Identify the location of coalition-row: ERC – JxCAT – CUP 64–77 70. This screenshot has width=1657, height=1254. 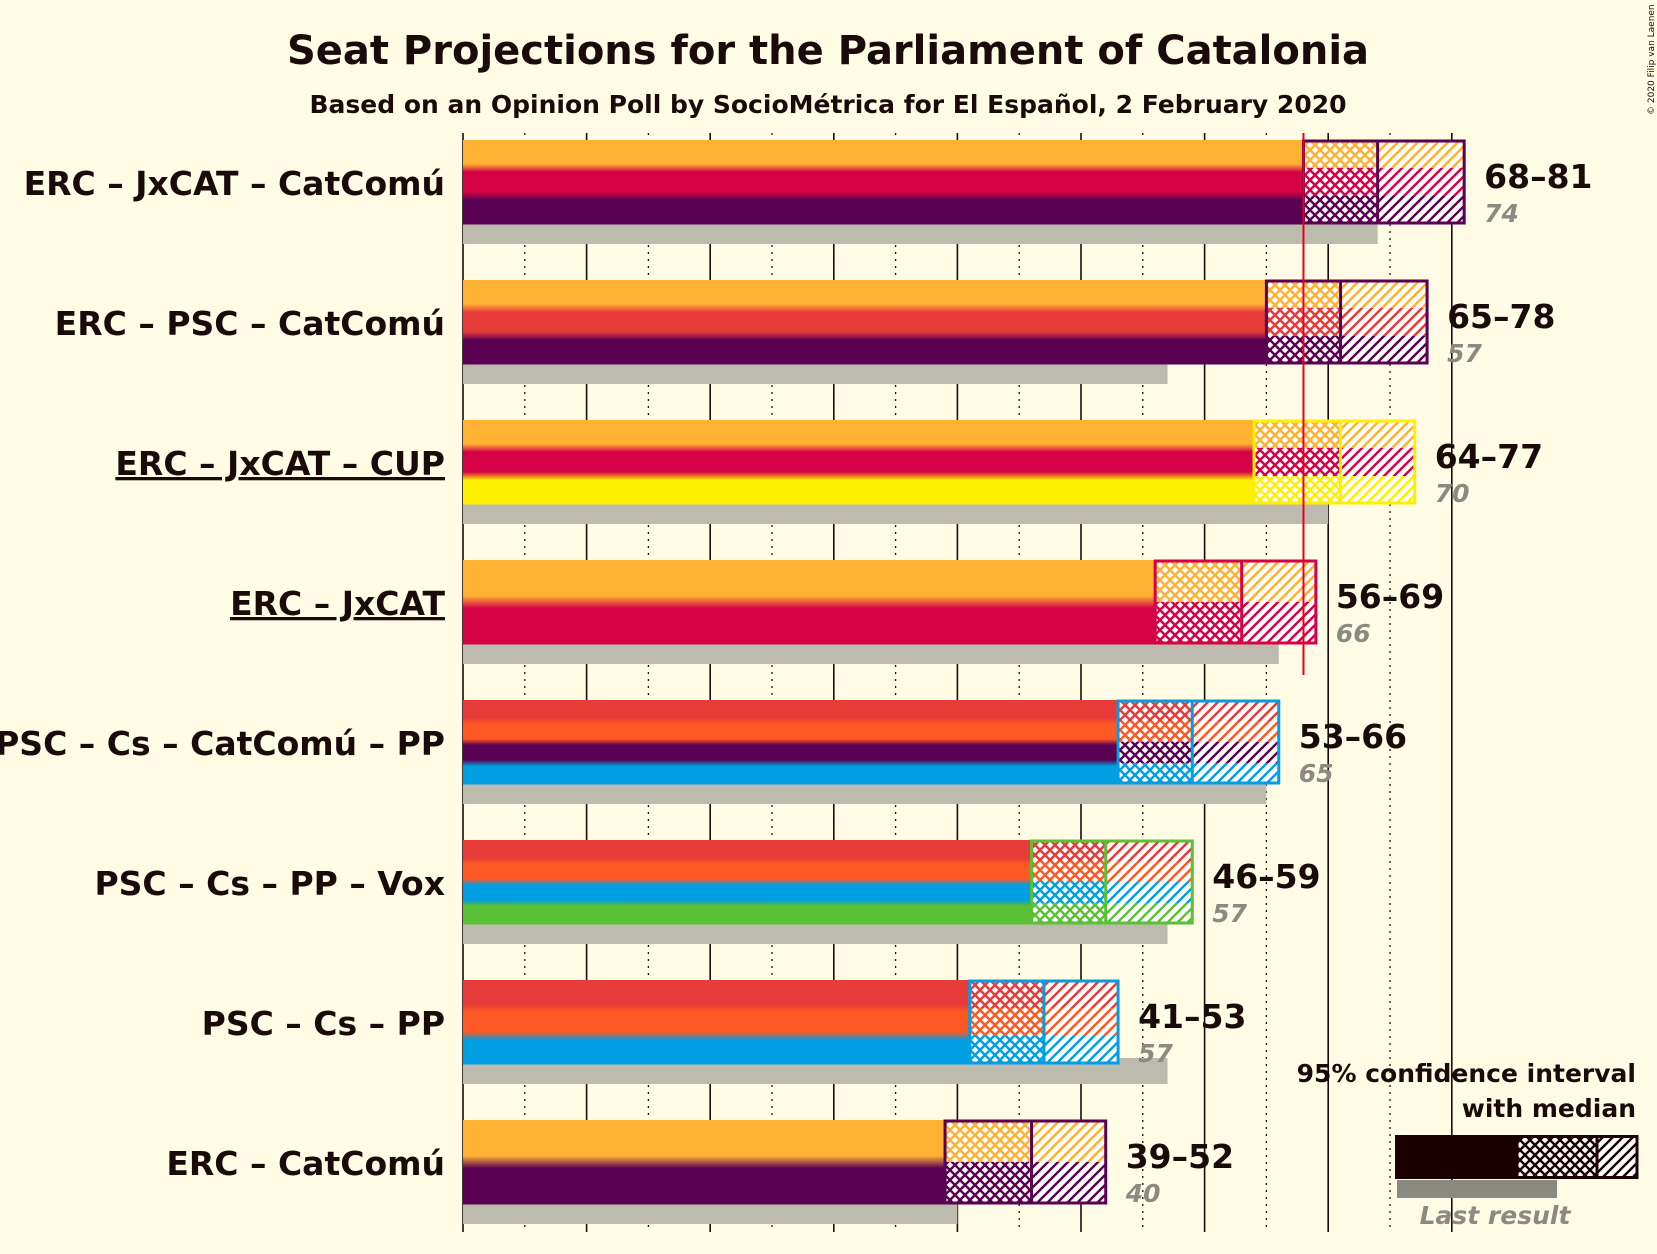
(829, 471).